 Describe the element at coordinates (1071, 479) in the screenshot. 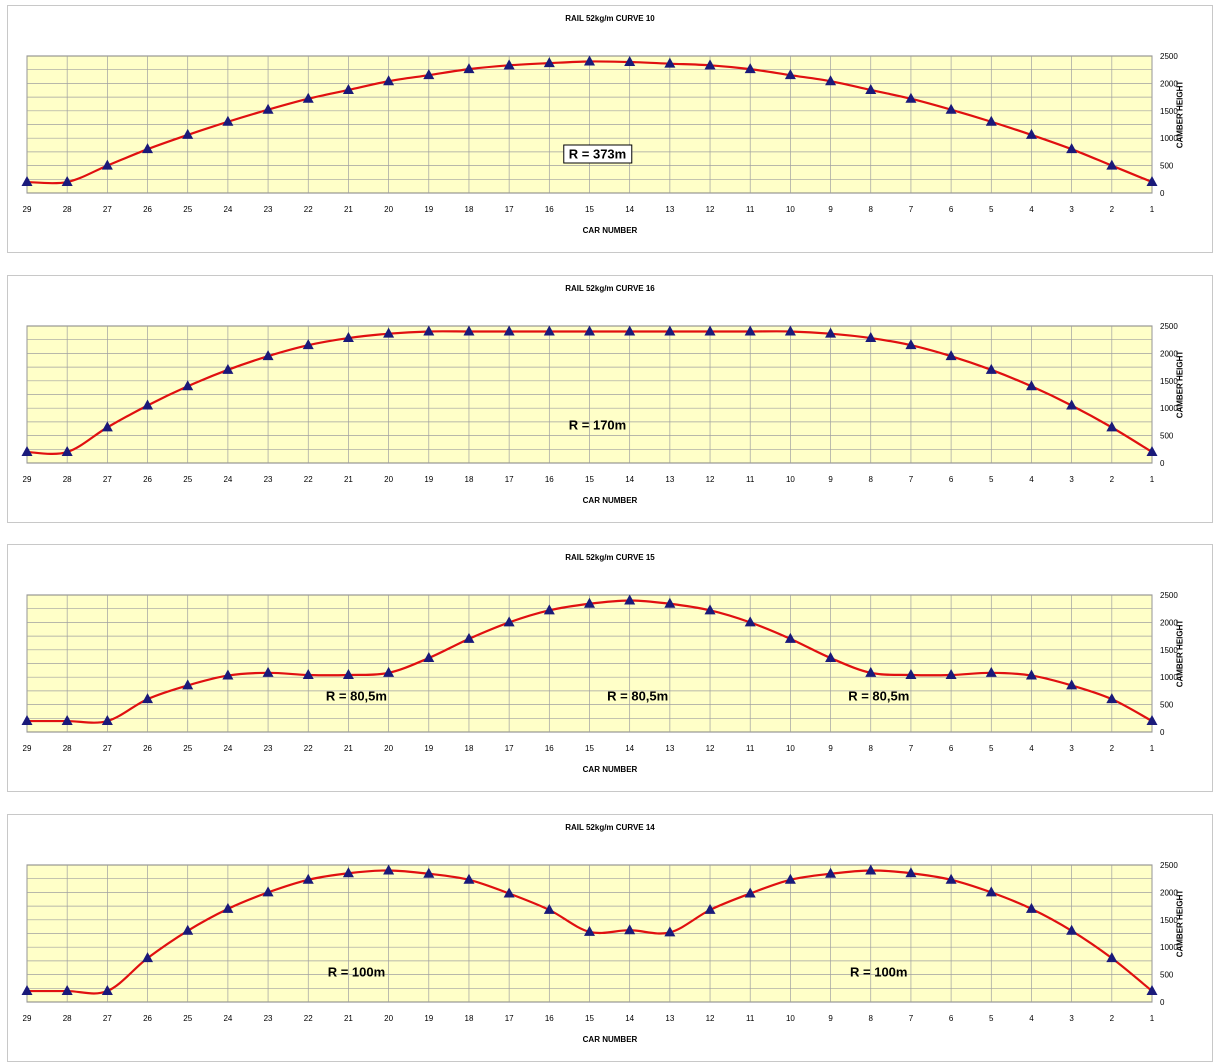

I see `x-tick-label: 3` at that location.